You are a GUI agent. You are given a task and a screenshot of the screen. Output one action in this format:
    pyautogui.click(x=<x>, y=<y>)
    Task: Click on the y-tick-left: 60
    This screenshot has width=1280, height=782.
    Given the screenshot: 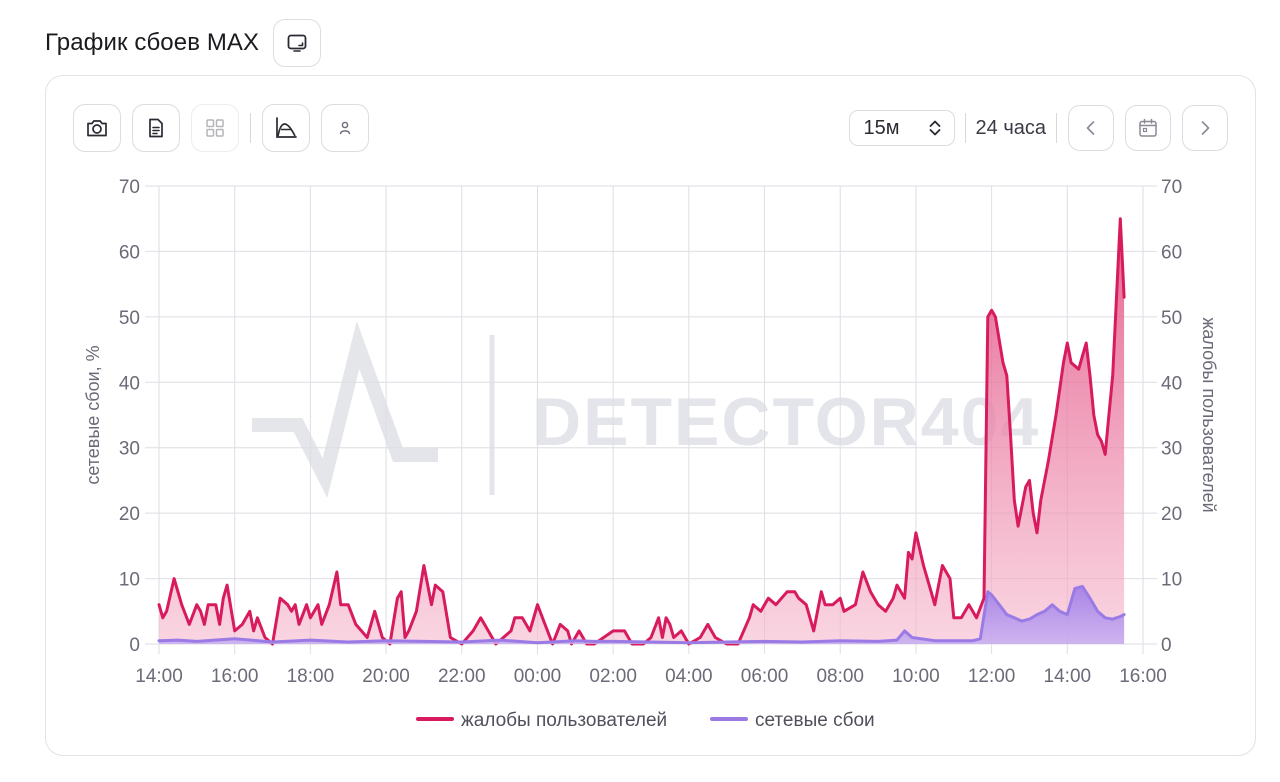 What is the action you would take?
    pyautogui.click(x=129, y=252)
    